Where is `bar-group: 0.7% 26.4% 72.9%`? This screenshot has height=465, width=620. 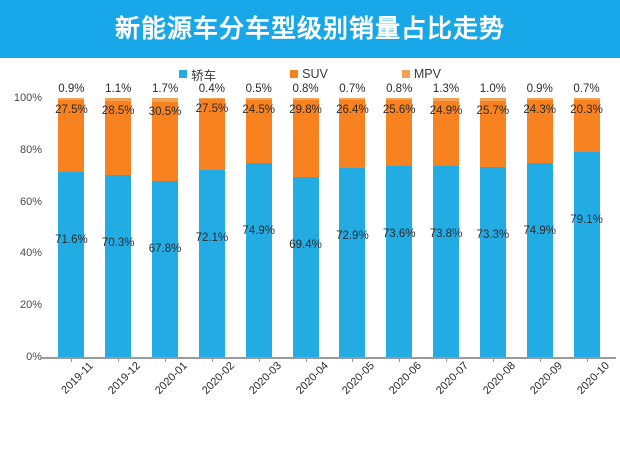
bar-group: 0.7% 26.4% 72.9% is located at coordinates (352, 222).